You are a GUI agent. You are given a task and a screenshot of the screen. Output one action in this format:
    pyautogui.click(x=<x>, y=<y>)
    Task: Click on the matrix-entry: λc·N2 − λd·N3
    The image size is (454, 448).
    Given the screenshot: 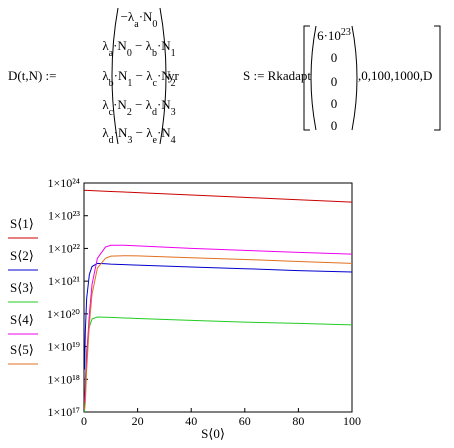 What is the action you would take?
    pyautogui.click(x=138, y=107)
    